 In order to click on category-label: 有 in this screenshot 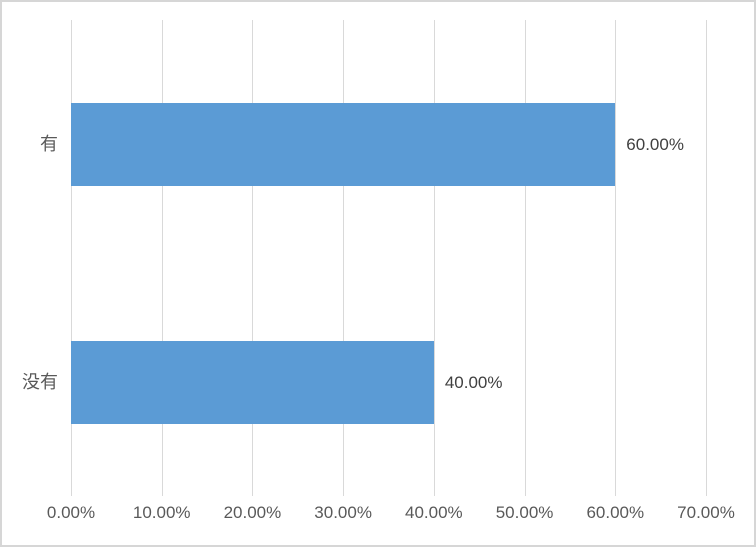, I will do `click(49, 144)`.